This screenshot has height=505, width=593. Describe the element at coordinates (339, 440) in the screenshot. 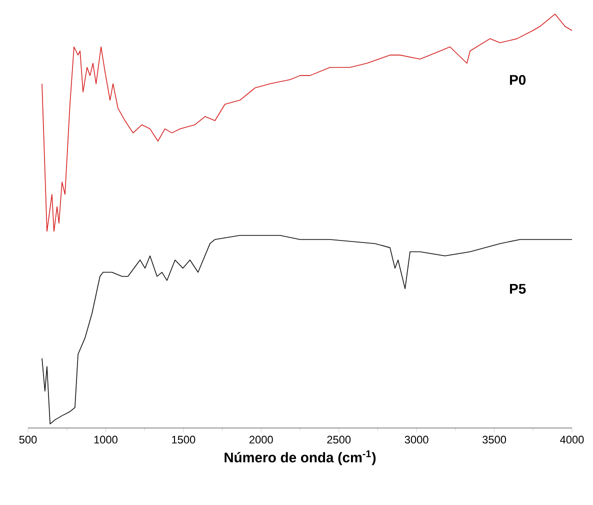

I see `x-tick-label: 2500` at that location.